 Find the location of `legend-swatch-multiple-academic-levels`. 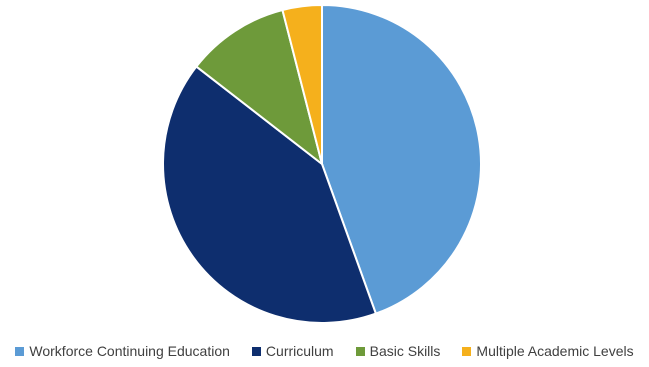

legend-swatch-multiple-academic-levels is located at coordinates (467, 351).